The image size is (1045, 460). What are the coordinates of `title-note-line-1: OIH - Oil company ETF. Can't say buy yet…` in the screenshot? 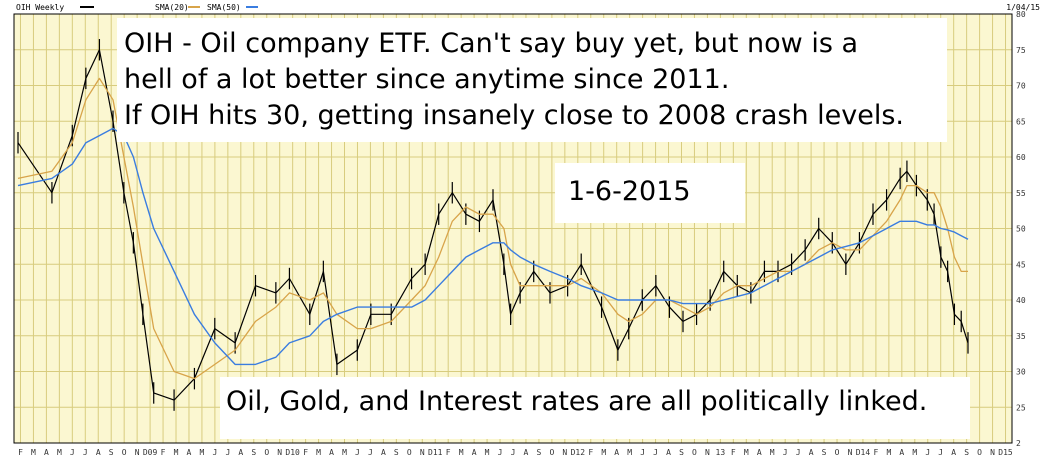 It's located at (491, 43).